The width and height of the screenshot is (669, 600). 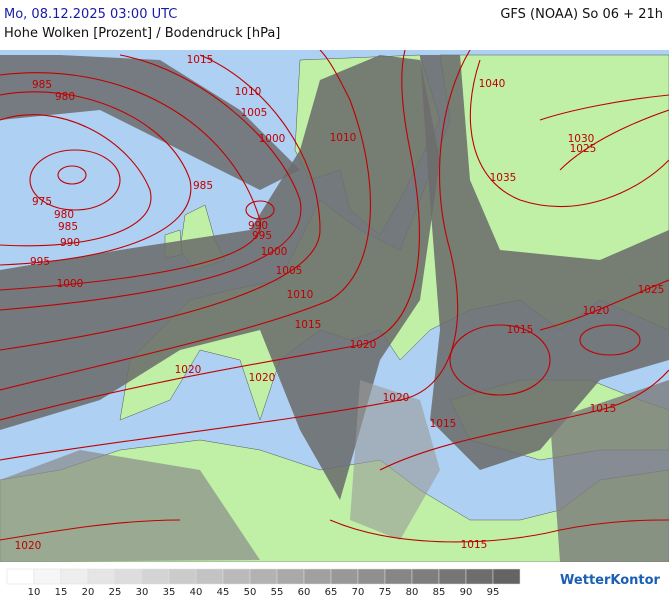 I want to click on legend-label: 50, so click(x=250, y=592).